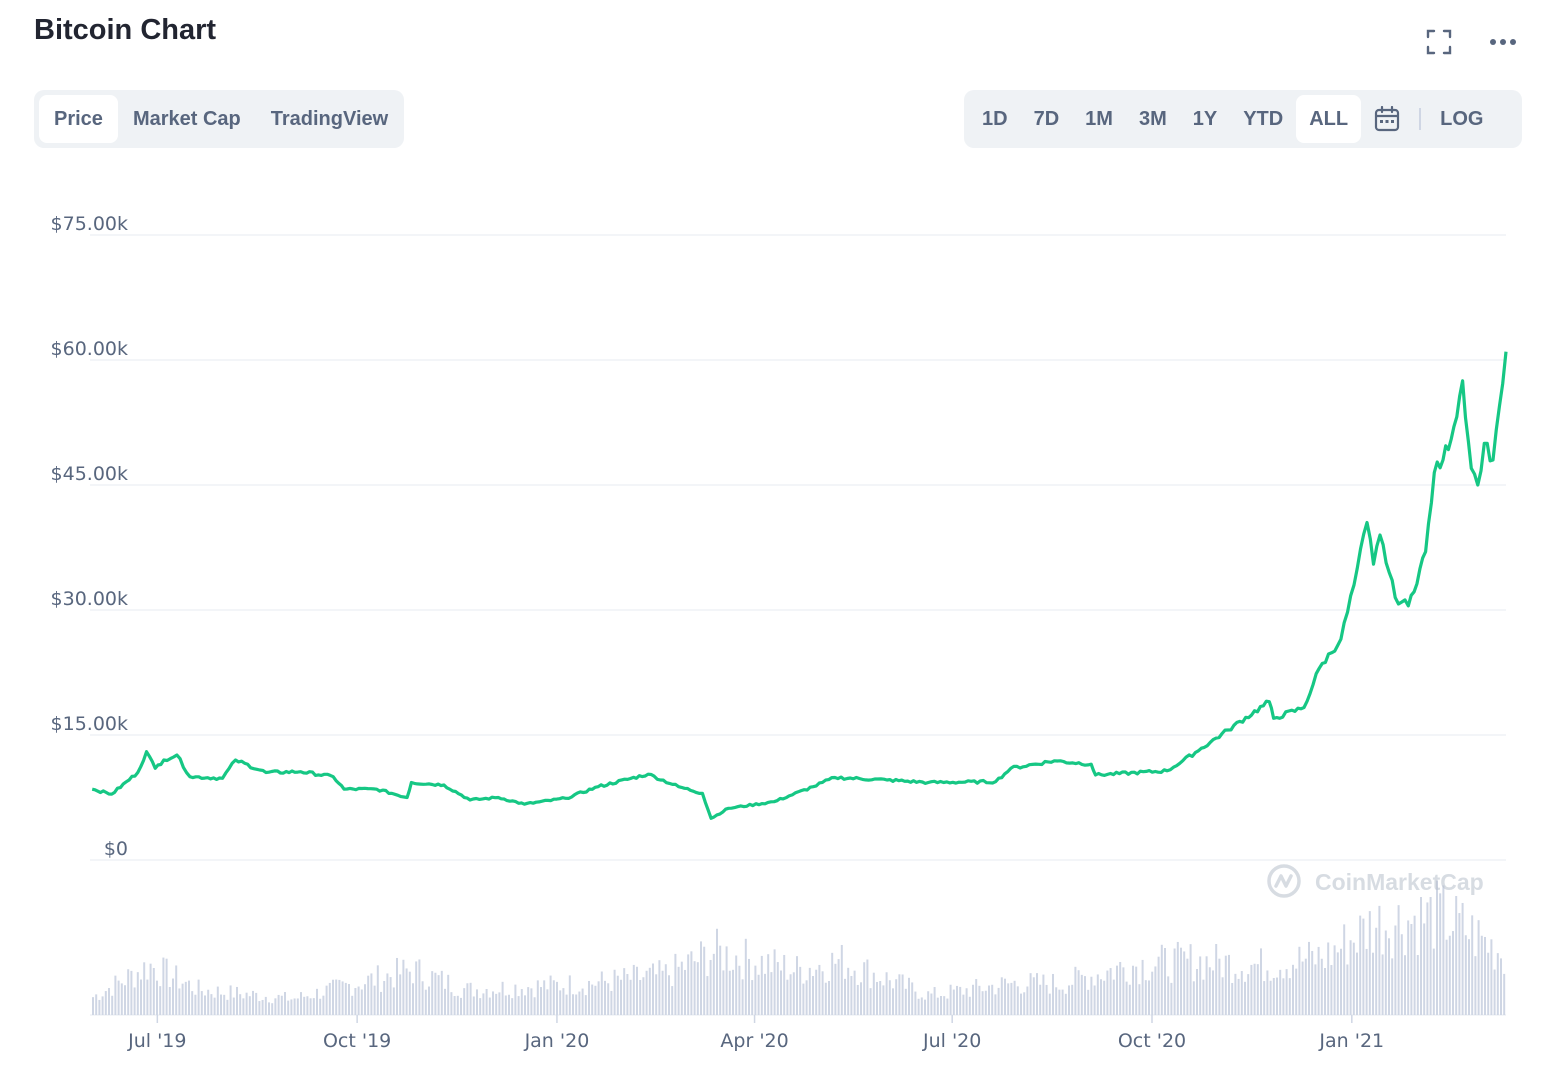 The height and width of the screenshot is (1082, 1552). I want to click on range-ytd: YTD, so click(1263, 118).